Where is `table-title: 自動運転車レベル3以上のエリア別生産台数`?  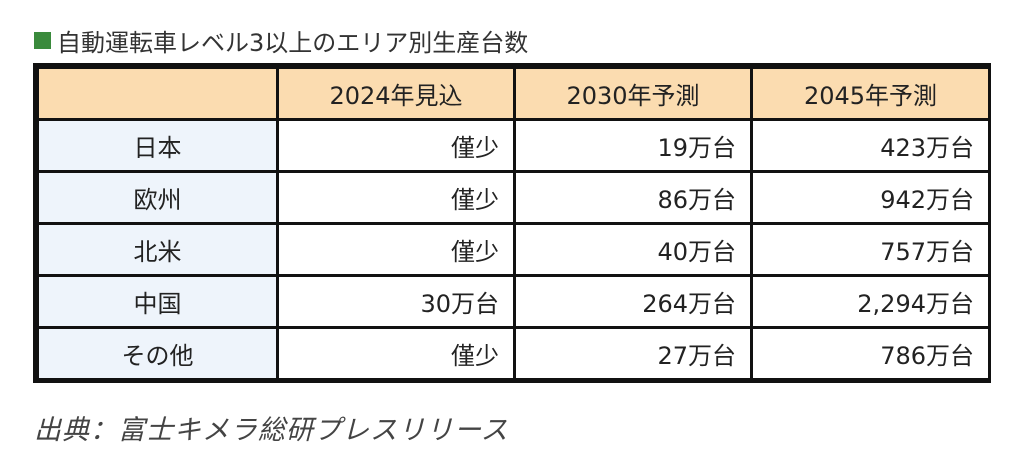 table-title: 自動運転車レベル3以上のエリア別生産台数 is located at coordinates (281, 40).